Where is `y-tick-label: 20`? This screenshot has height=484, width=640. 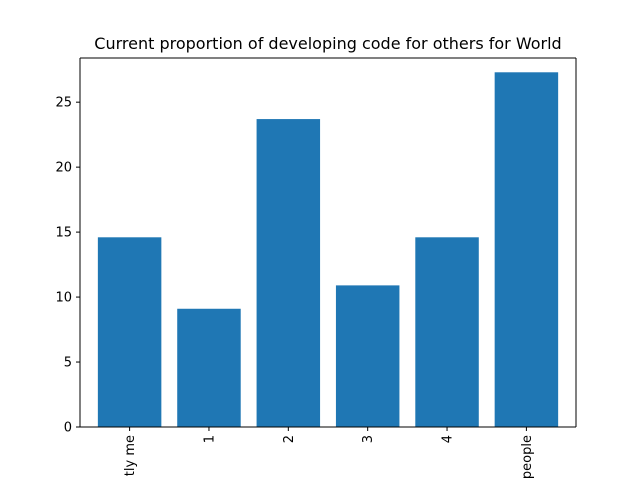
y-tick-label: 20 is located at coordinates (63, 168).